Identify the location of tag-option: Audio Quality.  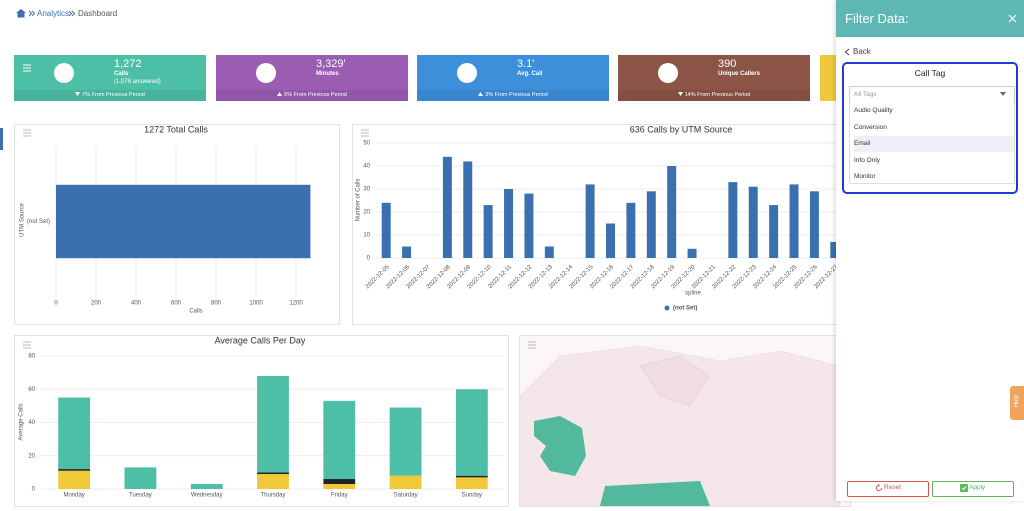
(873, 110).